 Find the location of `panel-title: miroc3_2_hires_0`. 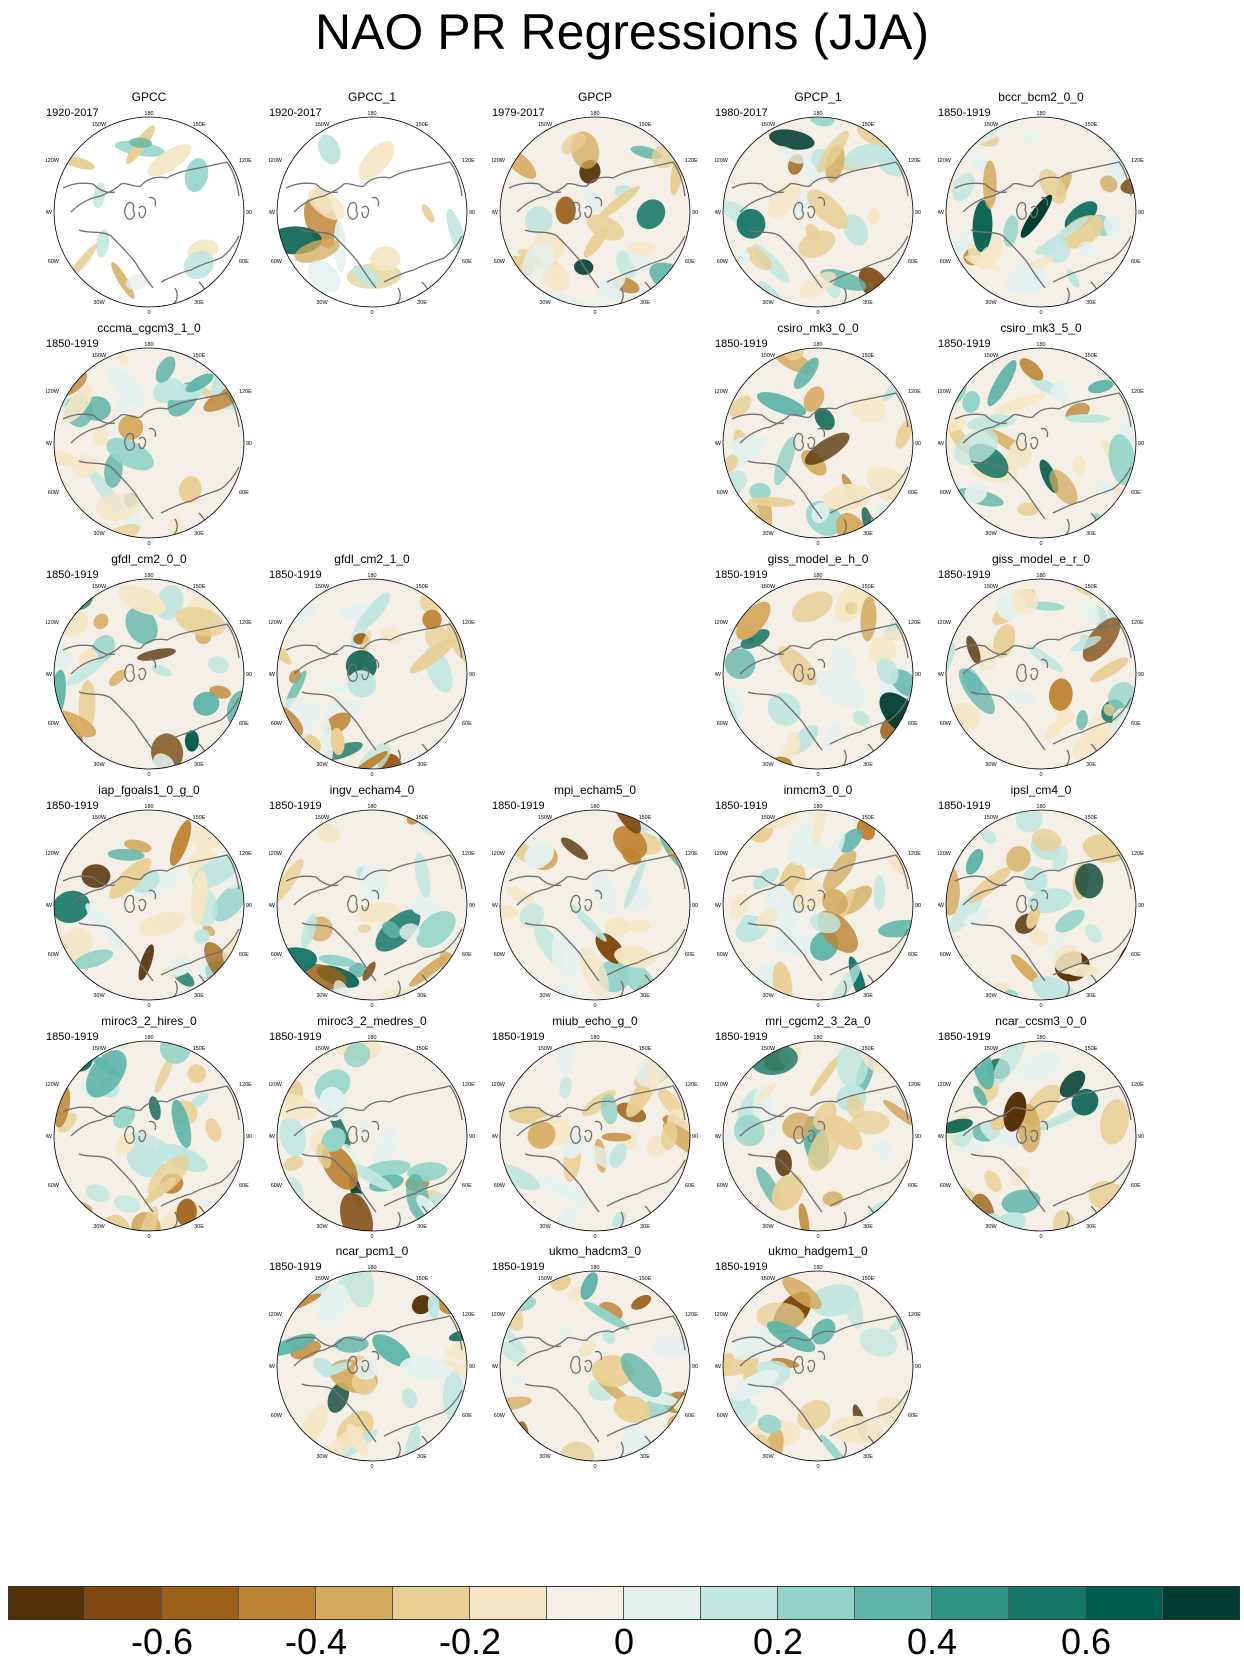

panel-title: miroc3_2_hires_0 is located at coordinates (149, 1021).